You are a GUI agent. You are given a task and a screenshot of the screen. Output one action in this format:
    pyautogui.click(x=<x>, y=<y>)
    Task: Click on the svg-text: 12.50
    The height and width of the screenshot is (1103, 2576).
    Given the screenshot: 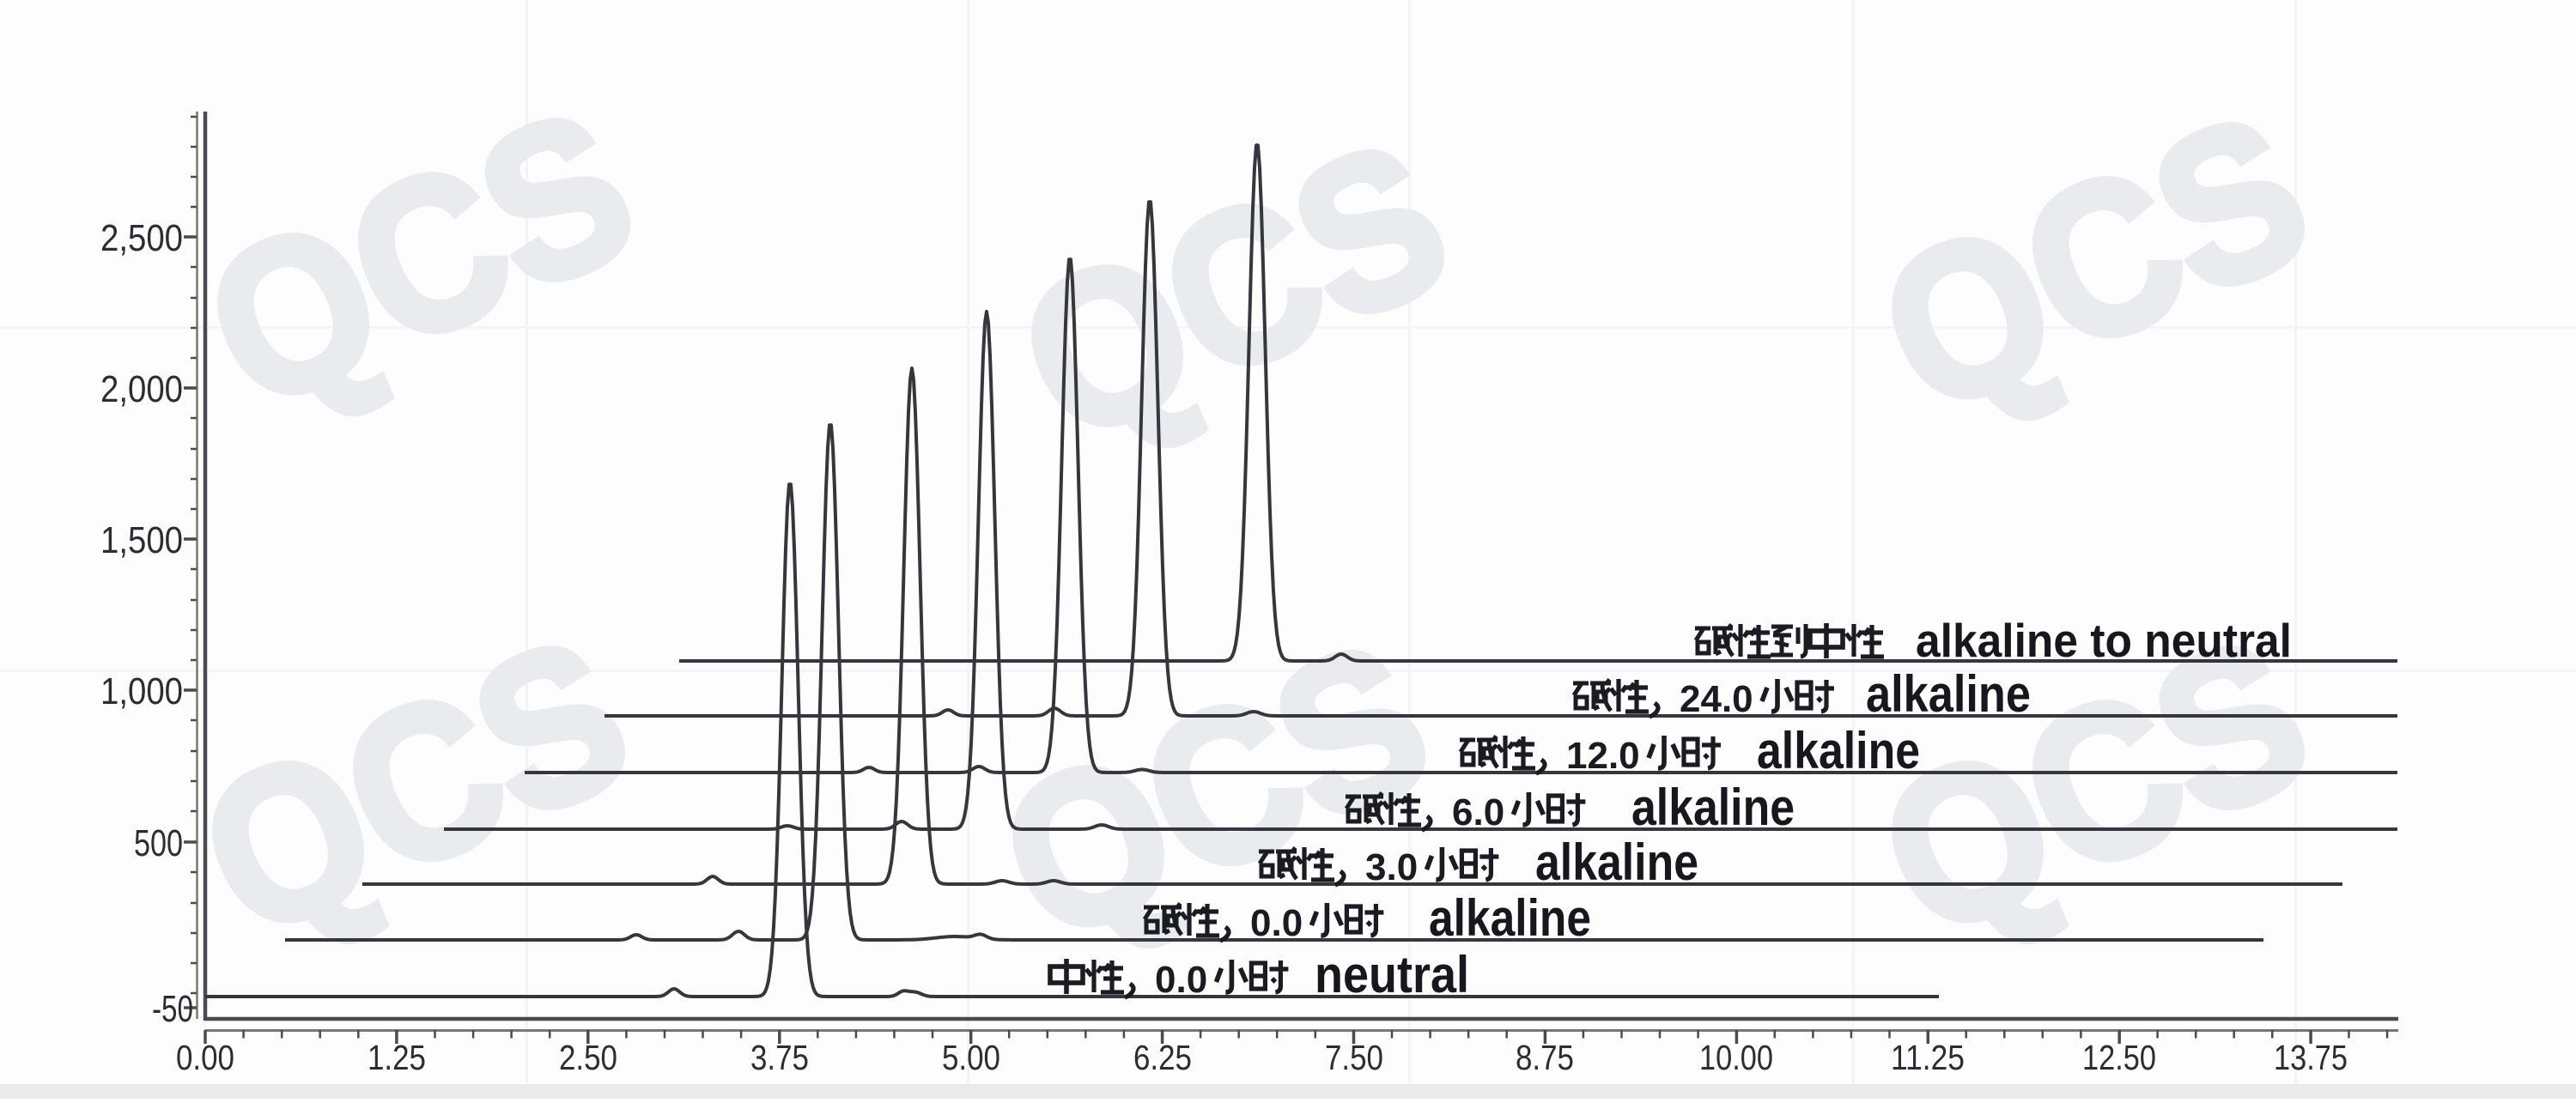 What is the action you would take?
    pyautogui.click(x=2119, y=1057)
    